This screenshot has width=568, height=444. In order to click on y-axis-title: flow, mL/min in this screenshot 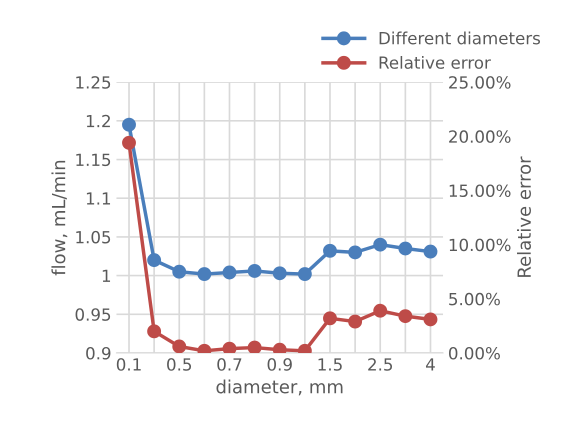, I will do `click(59, 218)`.